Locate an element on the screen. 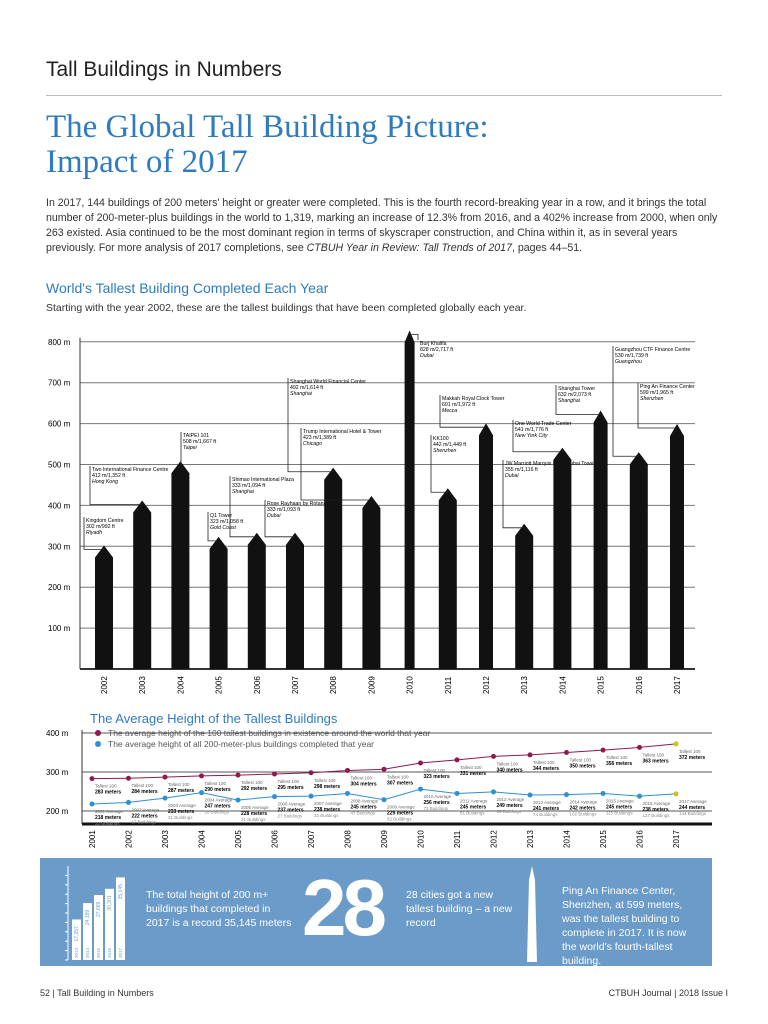  point-caption: 2011 Average is located at coordinates (474, 800).